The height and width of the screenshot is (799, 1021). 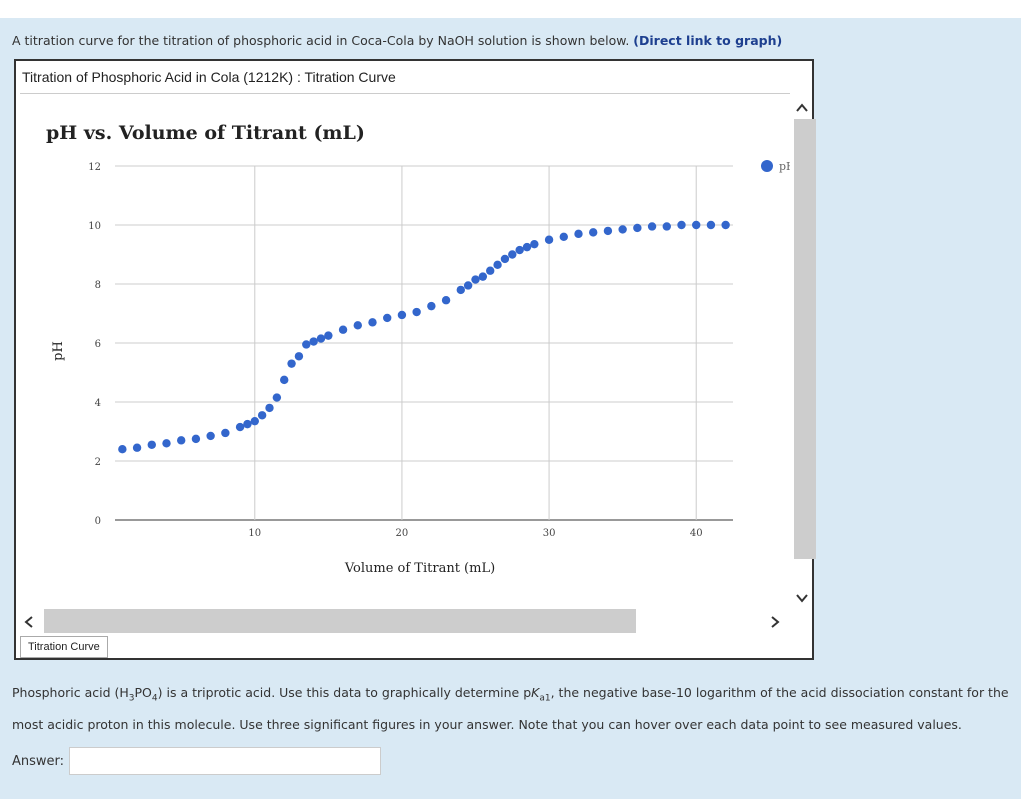 I want to click on title-divider, so click(x=405, y=93).